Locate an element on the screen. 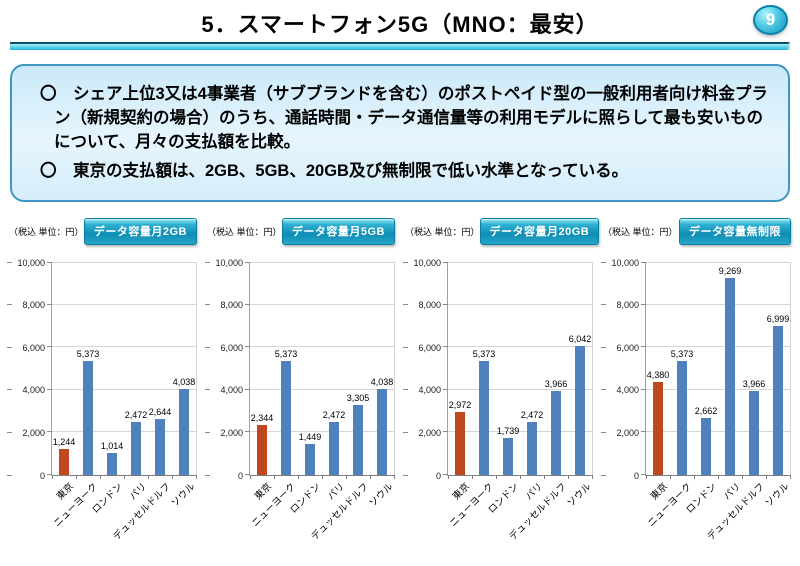 The height and width of the screenshot is (566, 800). bar-デュッセルドルフ is located at coordinates (160, 446).